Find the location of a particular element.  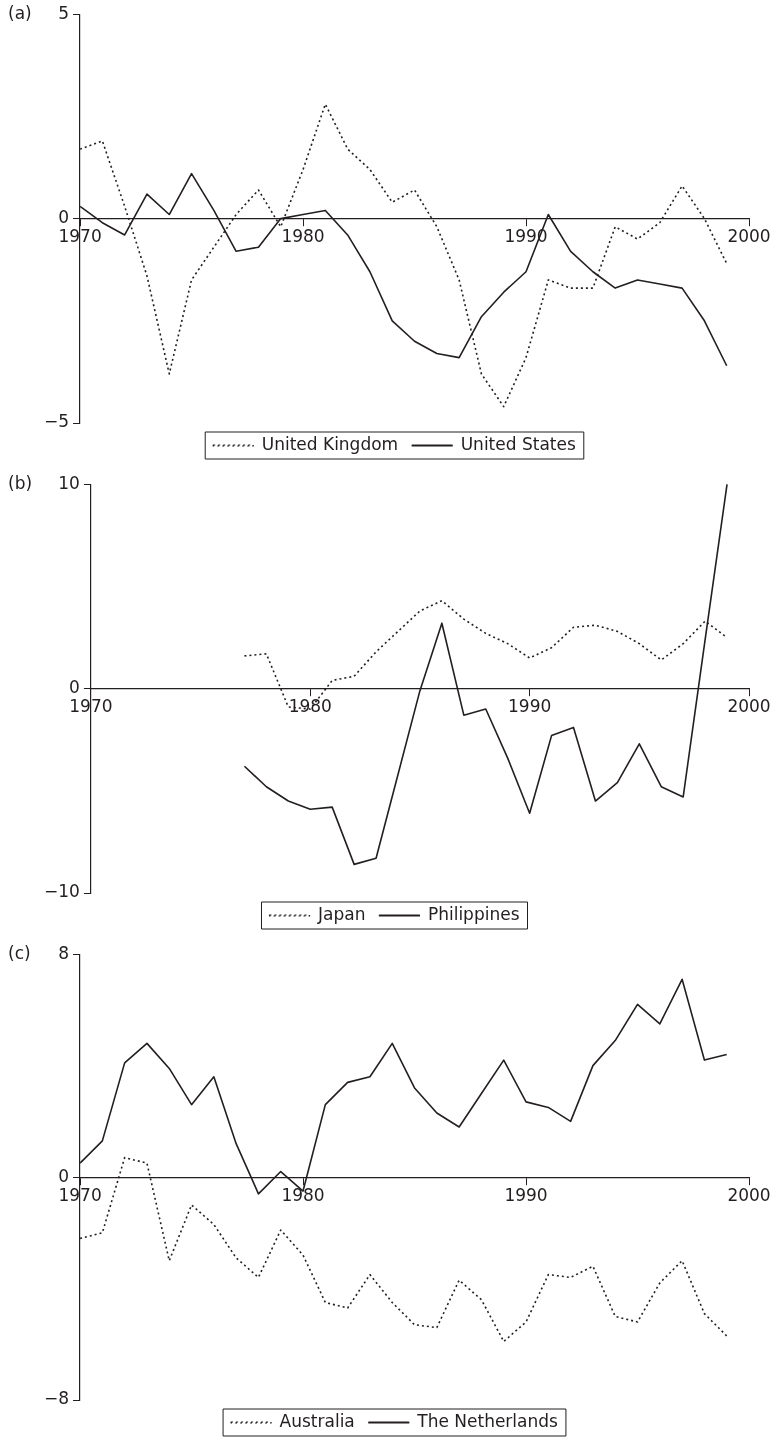

y-tick-label: 10 is located at coordinates (69, 482).